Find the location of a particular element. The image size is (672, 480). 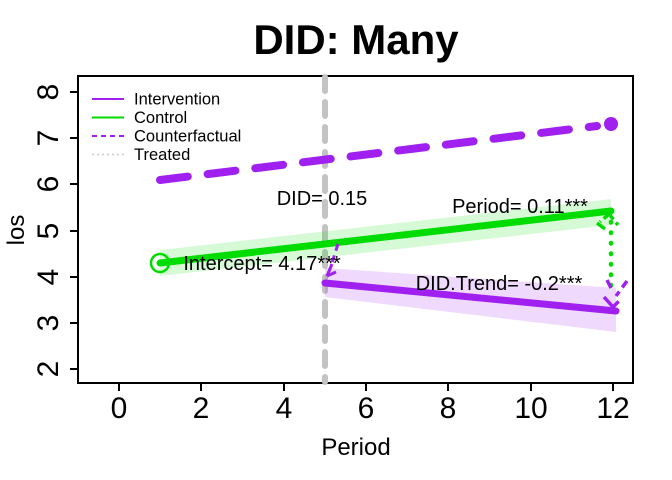

annotation-period: Period= 0.11*** is located at coordinates (520, 207).